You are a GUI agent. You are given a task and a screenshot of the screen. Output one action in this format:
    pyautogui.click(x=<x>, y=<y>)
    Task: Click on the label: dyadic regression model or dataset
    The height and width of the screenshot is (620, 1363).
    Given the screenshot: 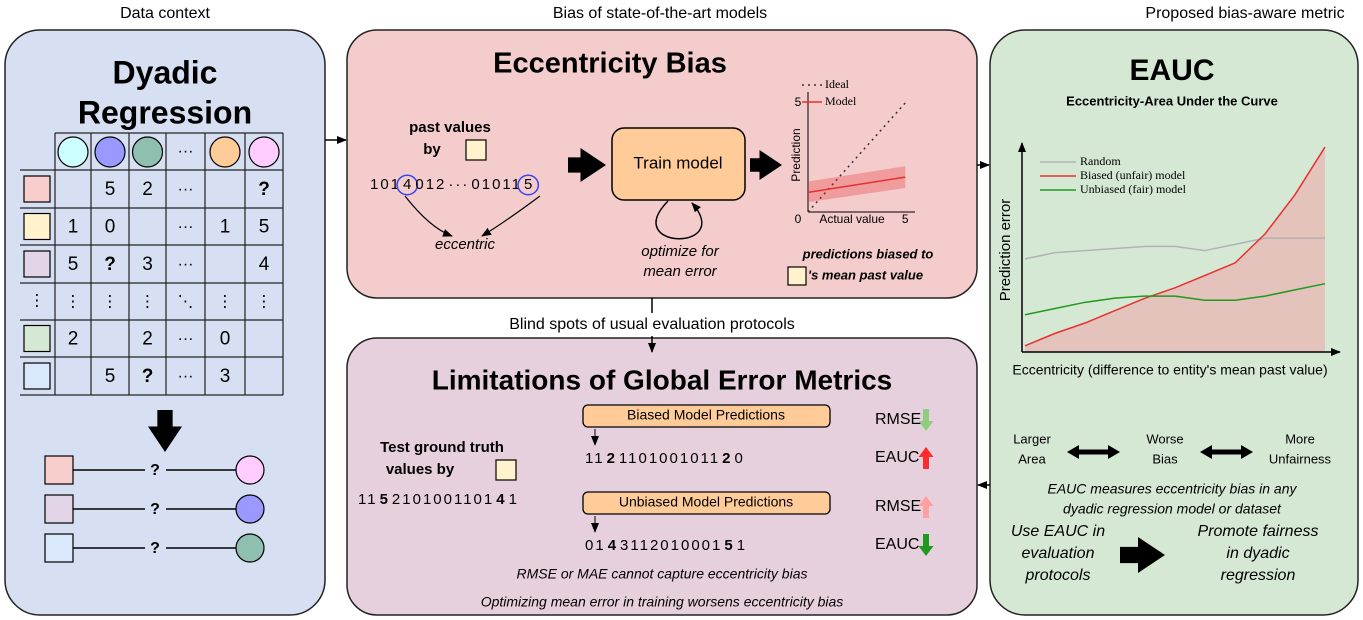 What is the action you would take?
    pyautogui.click(x=1172, y=509)
    